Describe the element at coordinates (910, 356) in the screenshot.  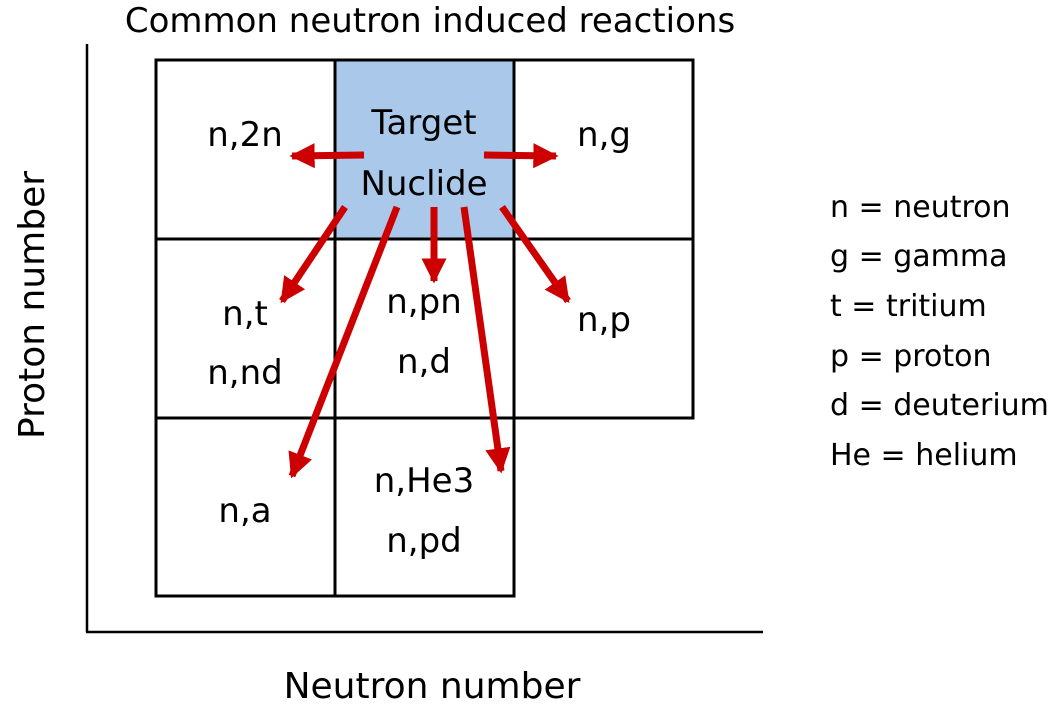
I see `legend-item: p = proton` at that location.